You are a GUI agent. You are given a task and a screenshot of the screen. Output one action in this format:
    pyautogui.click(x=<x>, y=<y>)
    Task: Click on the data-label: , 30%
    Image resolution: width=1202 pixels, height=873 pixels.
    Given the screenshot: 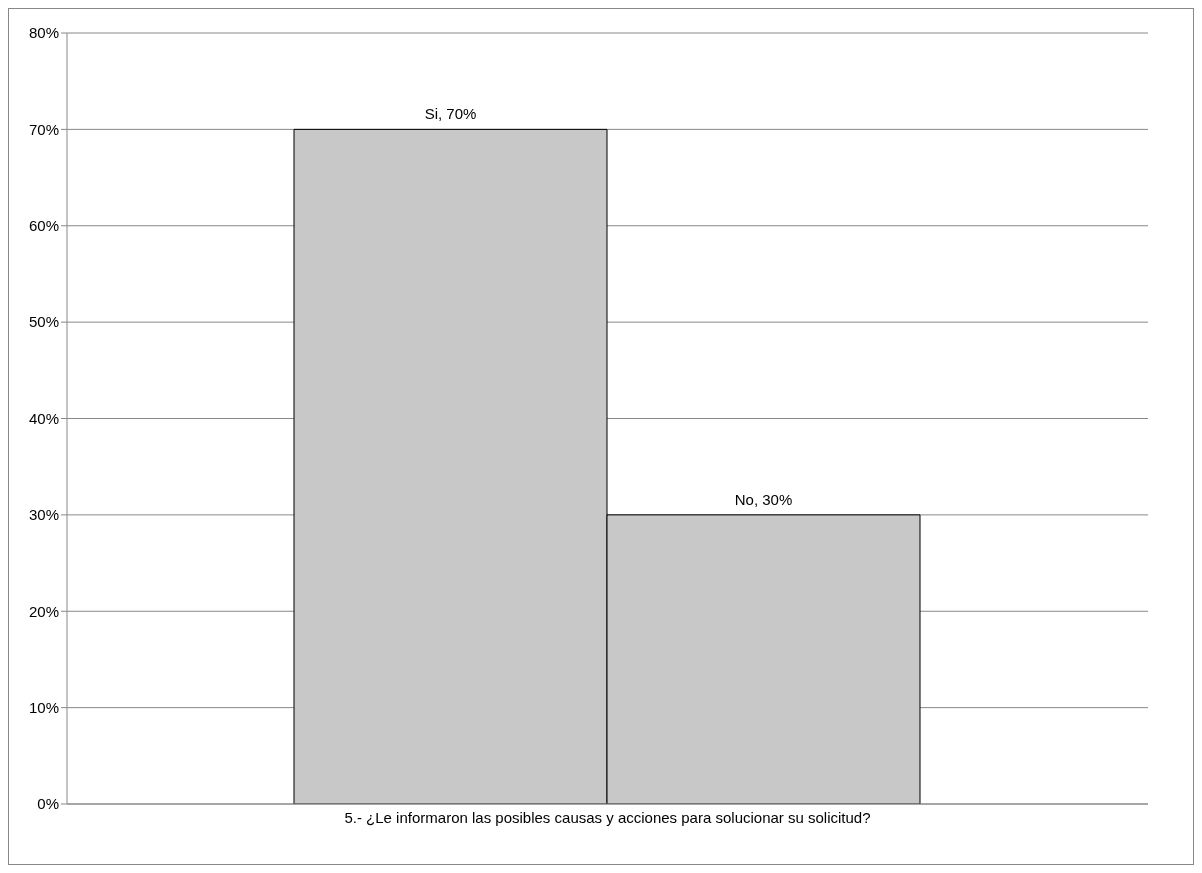 What is the action you would take?
    pyautogui.click(x=773, y=499)
    